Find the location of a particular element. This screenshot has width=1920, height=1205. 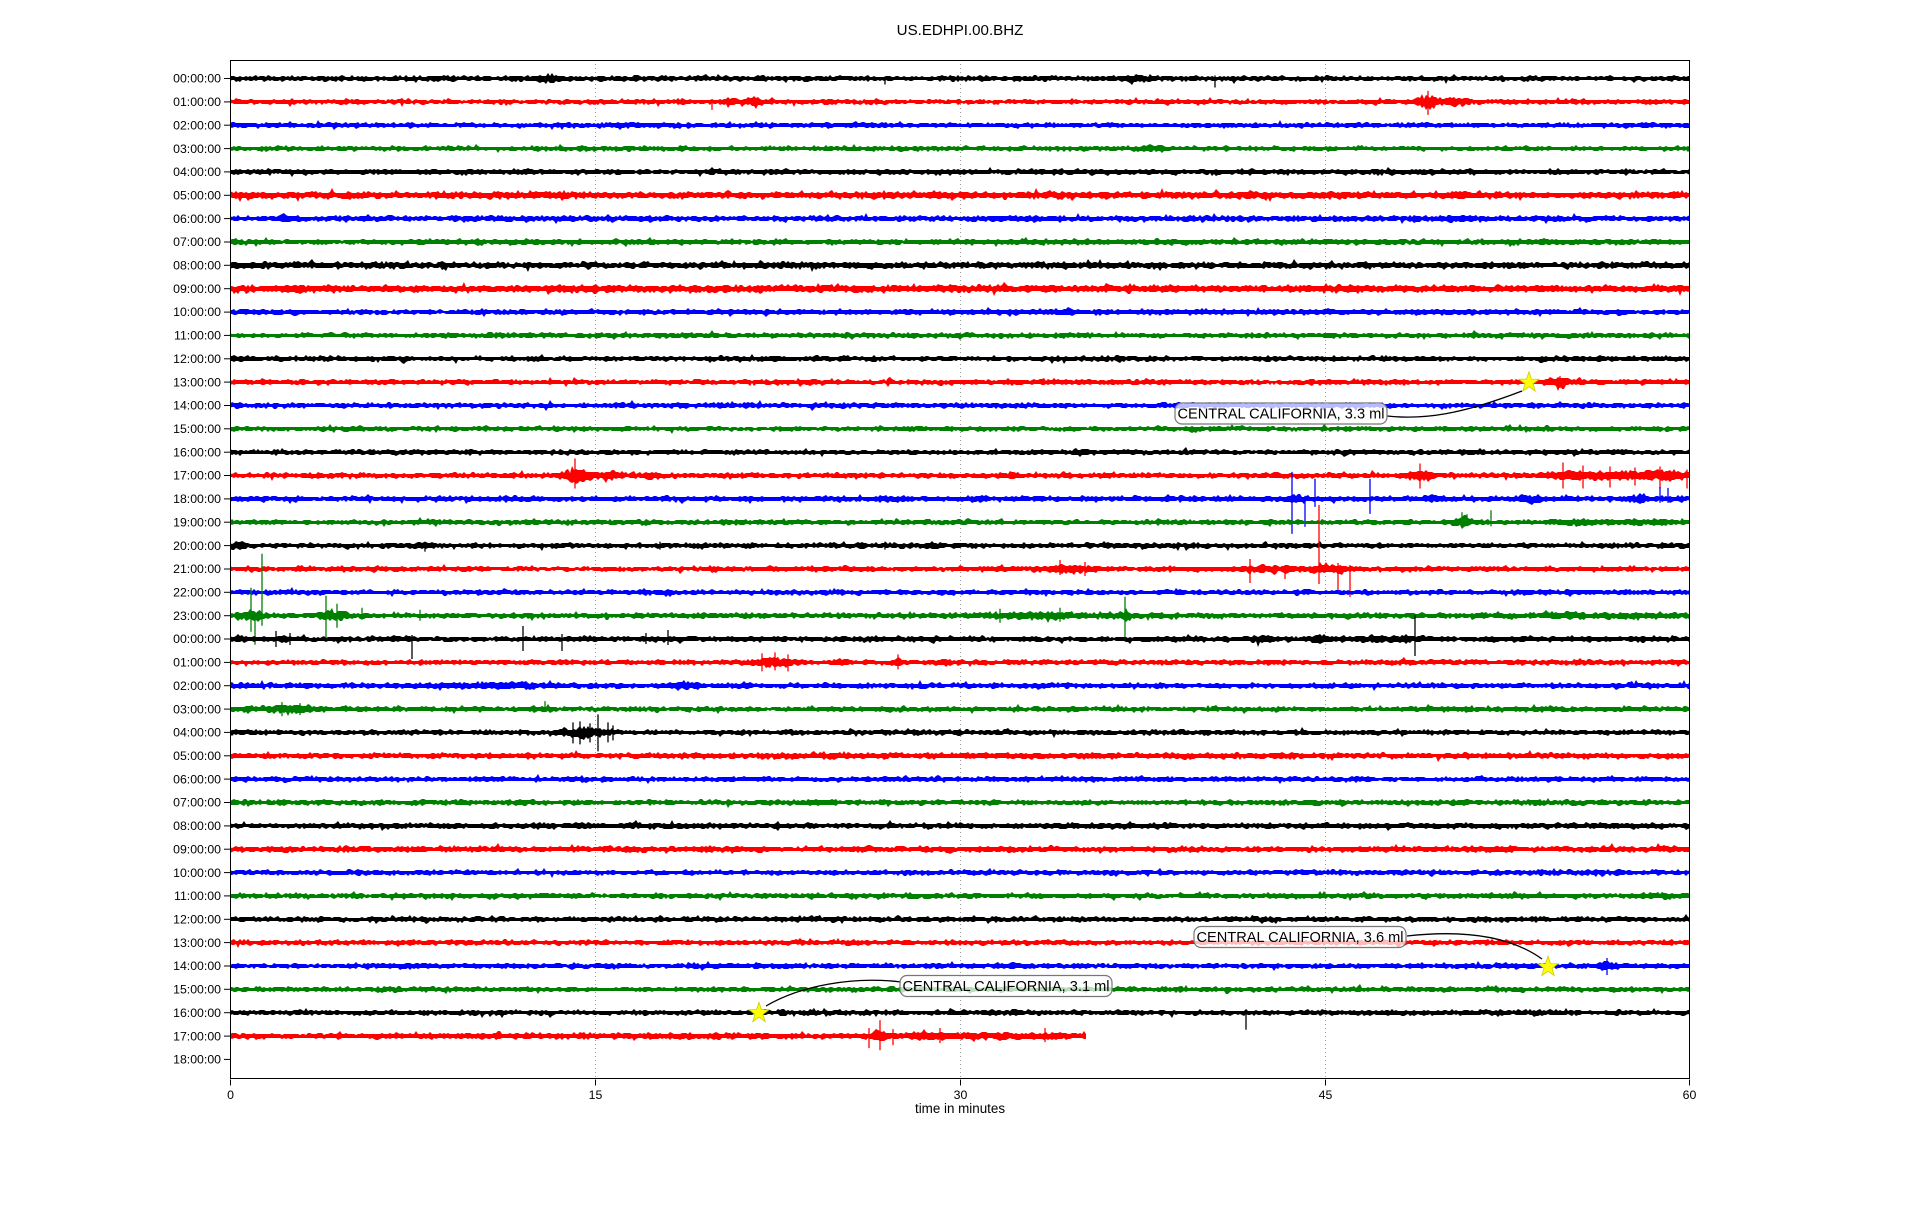

svg-text: 0 is located at coordinates (230, 1095).